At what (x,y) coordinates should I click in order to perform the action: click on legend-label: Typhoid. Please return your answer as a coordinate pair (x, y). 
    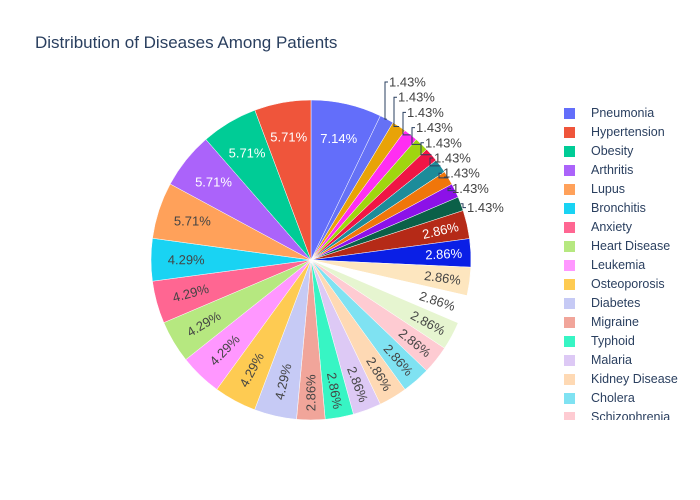
    Looking at the image, I should click on (613, 341).